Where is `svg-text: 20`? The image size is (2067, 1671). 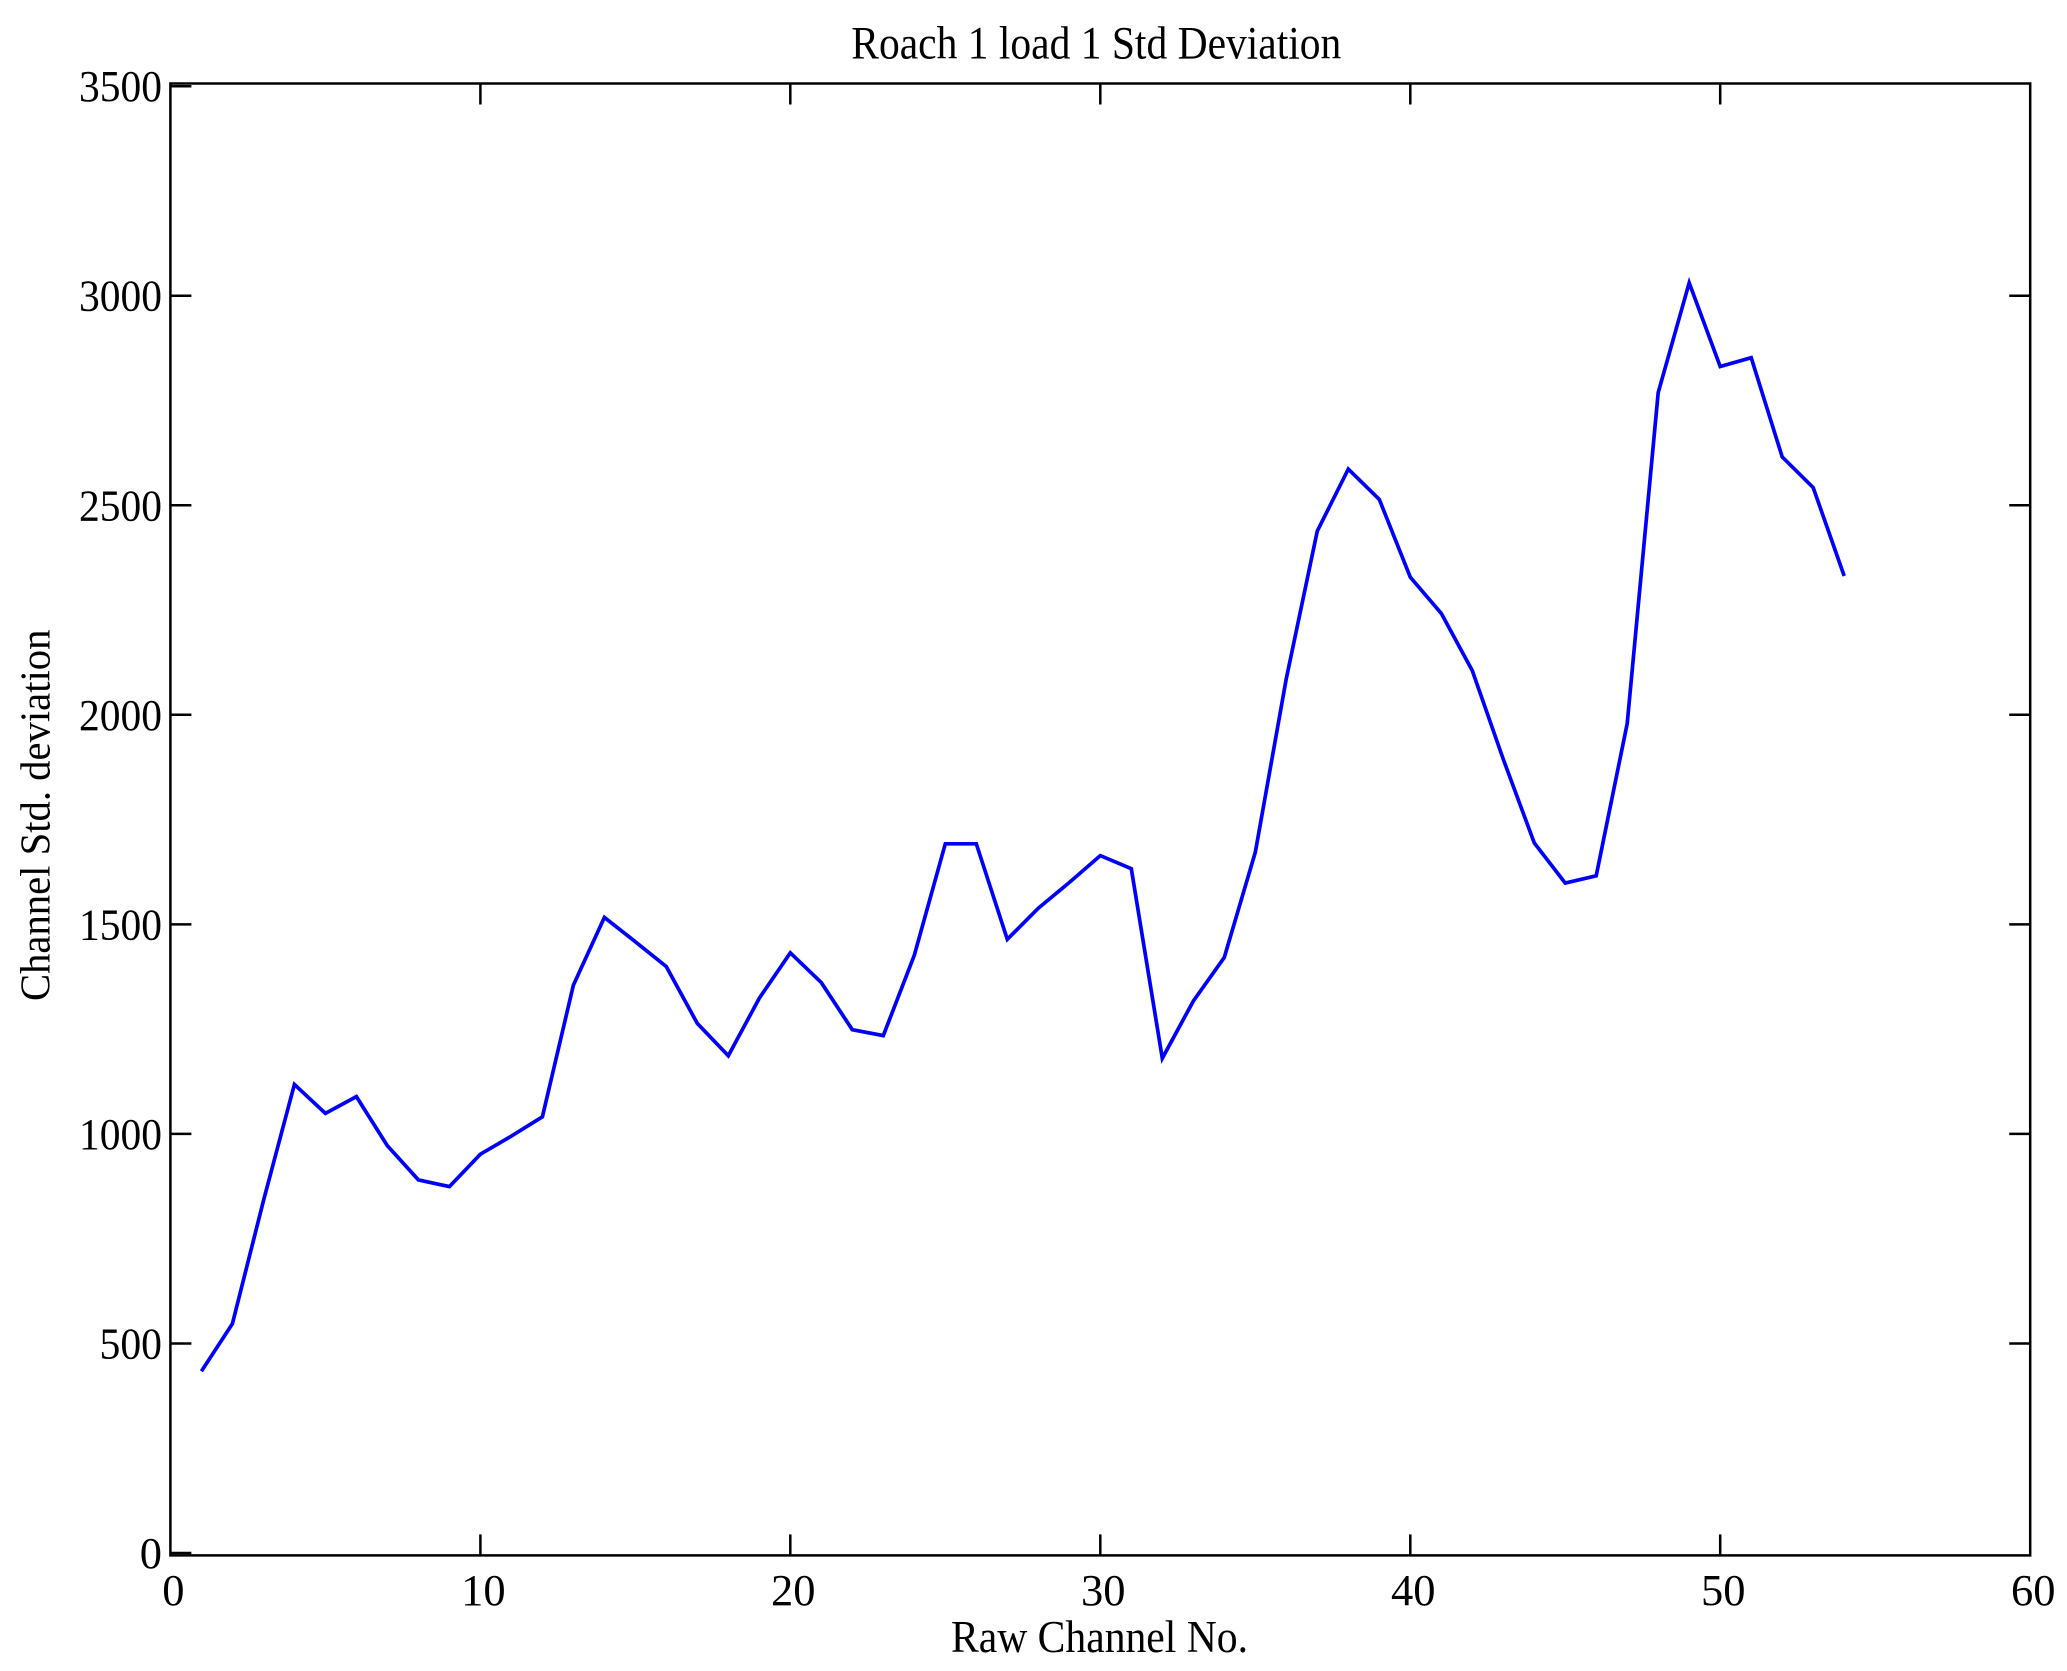
svg-text: 20 is located at coordinates (793, 1590).